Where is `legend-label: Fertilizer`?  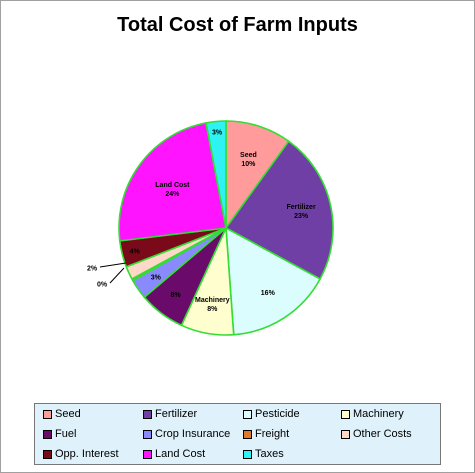
legend-label: Fertilizer is located at coordinates (176, 414).